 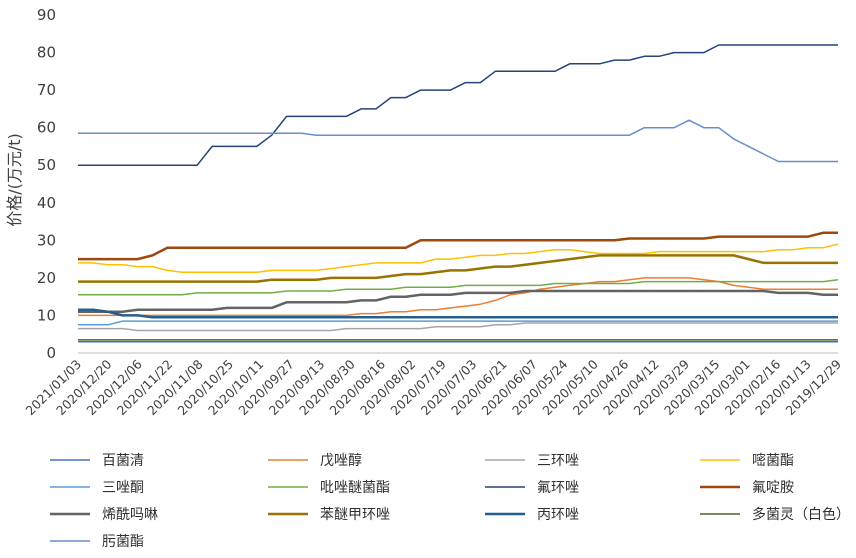 What do you see at coordinates (46, 165) in the screenshot?
I see `y-tick-label: 50` at bounding box center [46, 165].